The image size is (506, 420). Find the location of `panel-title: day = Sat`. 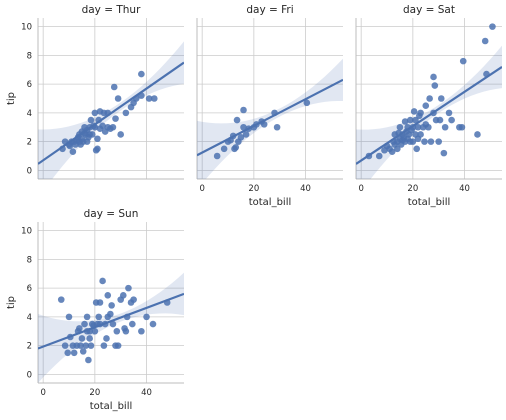

panel-title: day = Sat is located at coordinates (429, 10).